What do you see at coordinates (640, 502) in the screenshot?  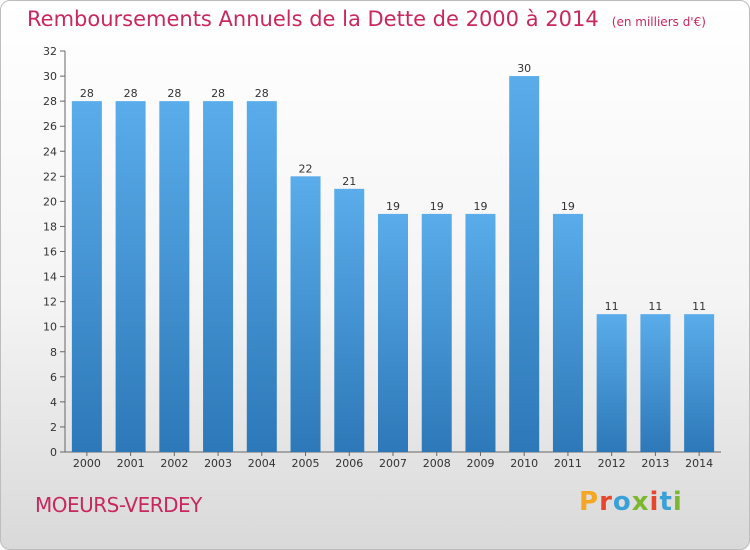 I see `logo-letter: x` at bounding box center [640, 502].